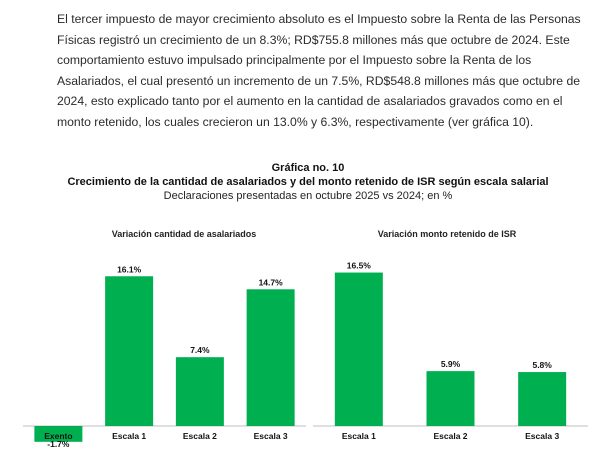 The image size is (616, 465). I want to click on data-label: 16.1%, so click(129, 269).